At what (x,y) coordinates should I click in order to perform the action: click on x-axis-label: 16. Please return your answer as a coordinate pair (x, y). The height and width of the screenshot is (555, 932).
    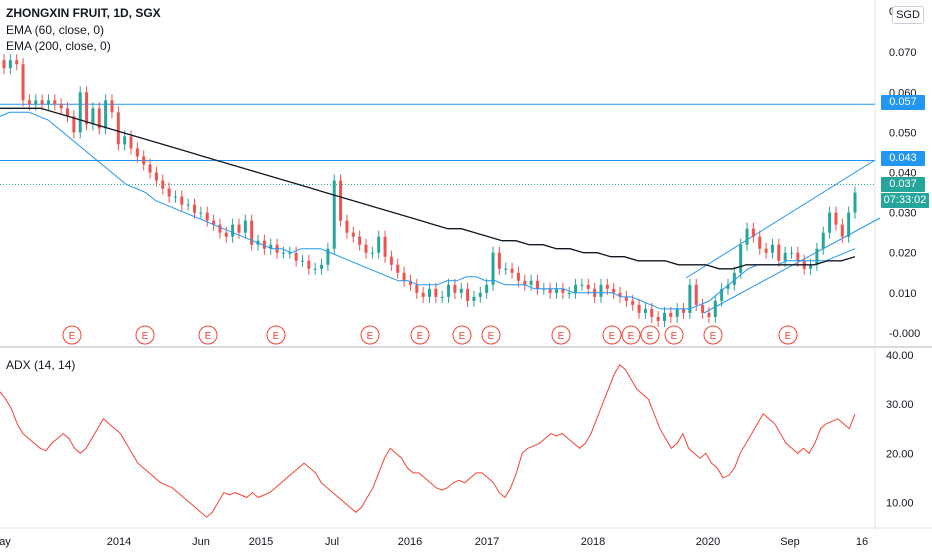
    Looking at the image, I should click on (862, 542).